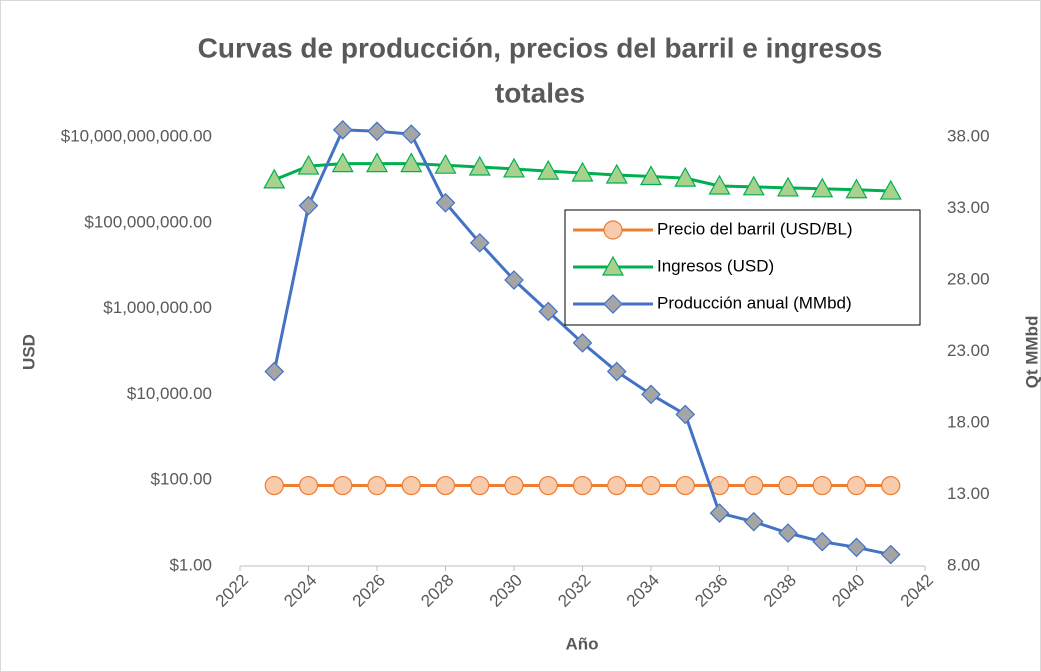  I want to click on legend-label: Ingresos (USD), so click(715, 265).